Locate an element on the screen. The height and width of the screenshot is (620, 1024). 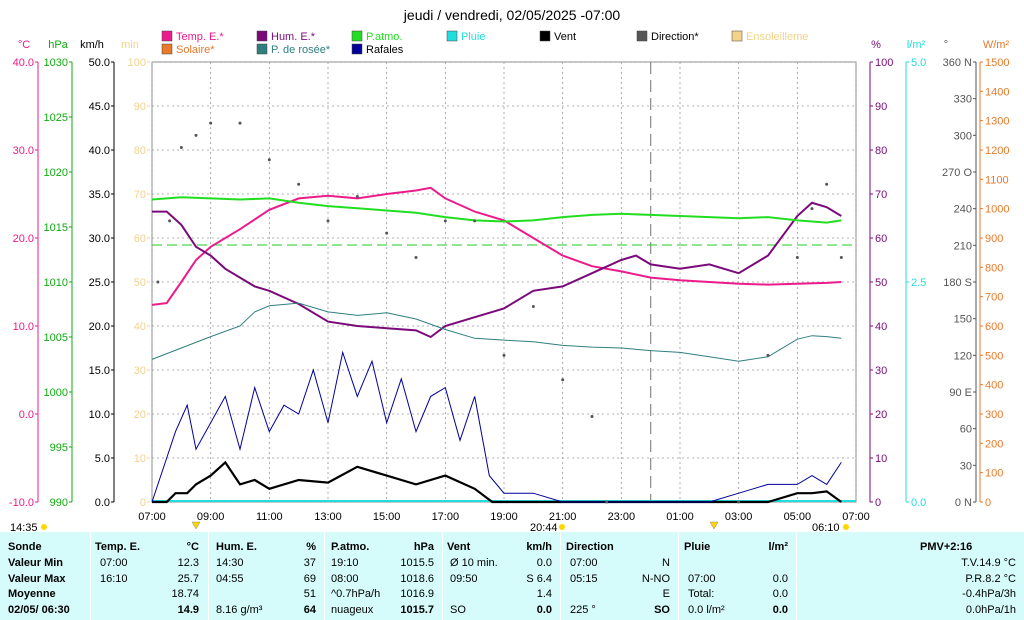
axis-deg-tick-label: 60 is located at coordinates (966, 430).